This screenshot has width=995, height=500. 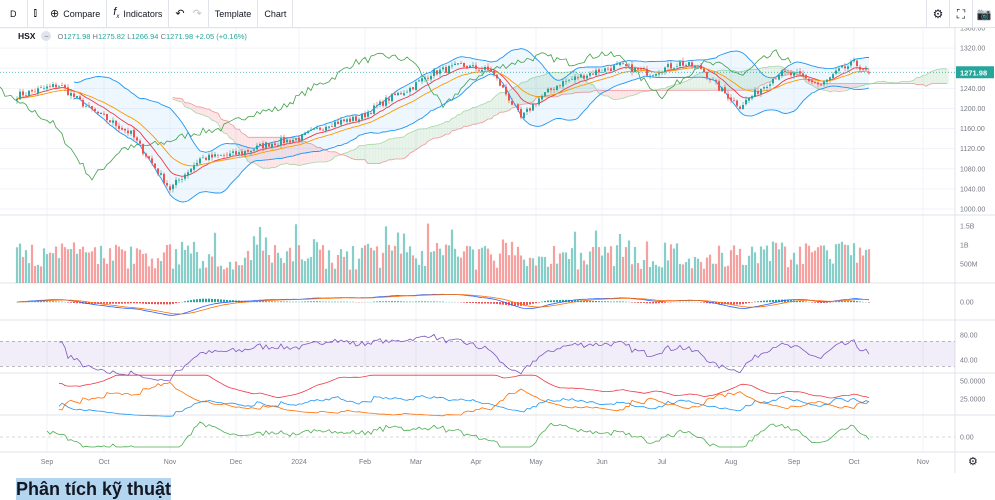 What do you see at coordinates (973, 461) in the screenshot?
I see `axis-settings-icon: ⚙` at bounding box center [973, 461].